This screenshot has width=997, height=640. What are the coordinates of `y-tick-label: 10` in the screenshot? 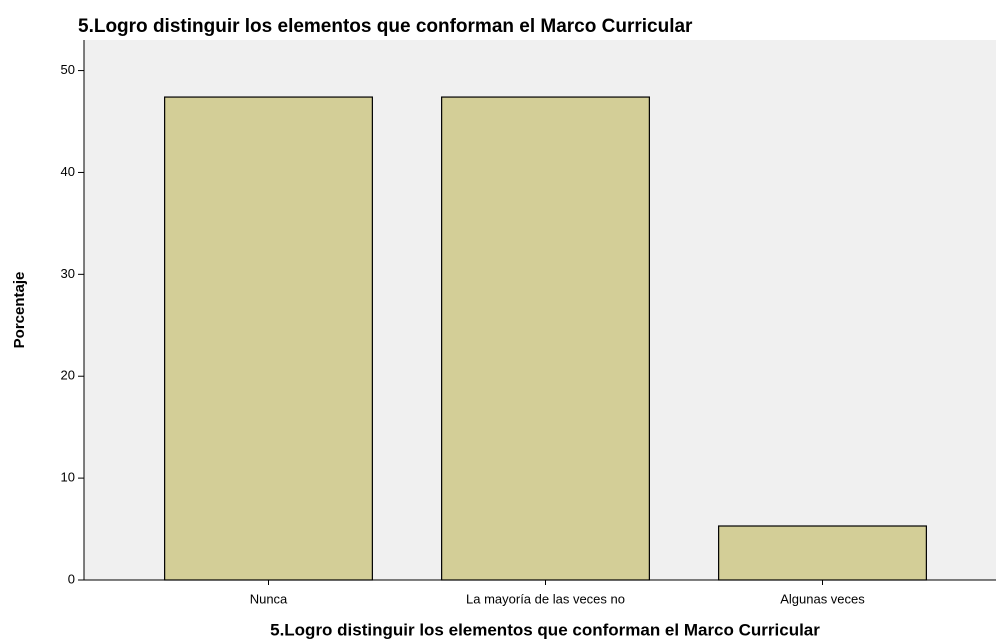 It's located at (68, 477).